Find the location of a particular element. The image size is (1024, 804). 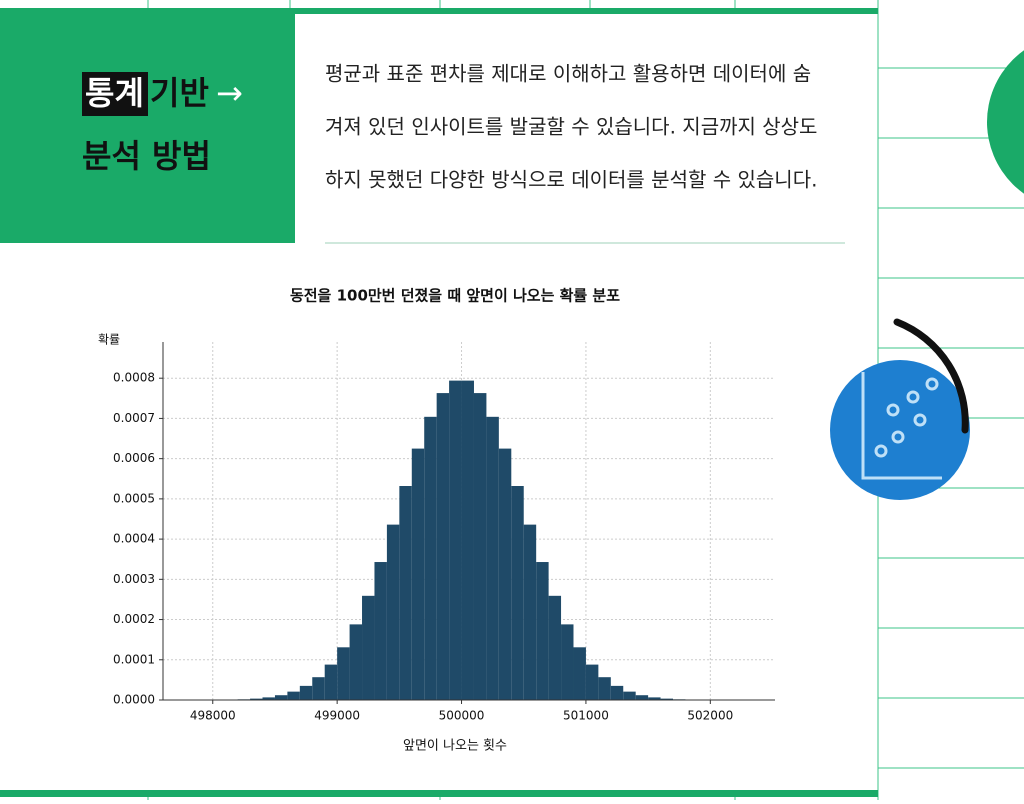

y-tick-label: 0.0003 is located at coordinates (134, 579).